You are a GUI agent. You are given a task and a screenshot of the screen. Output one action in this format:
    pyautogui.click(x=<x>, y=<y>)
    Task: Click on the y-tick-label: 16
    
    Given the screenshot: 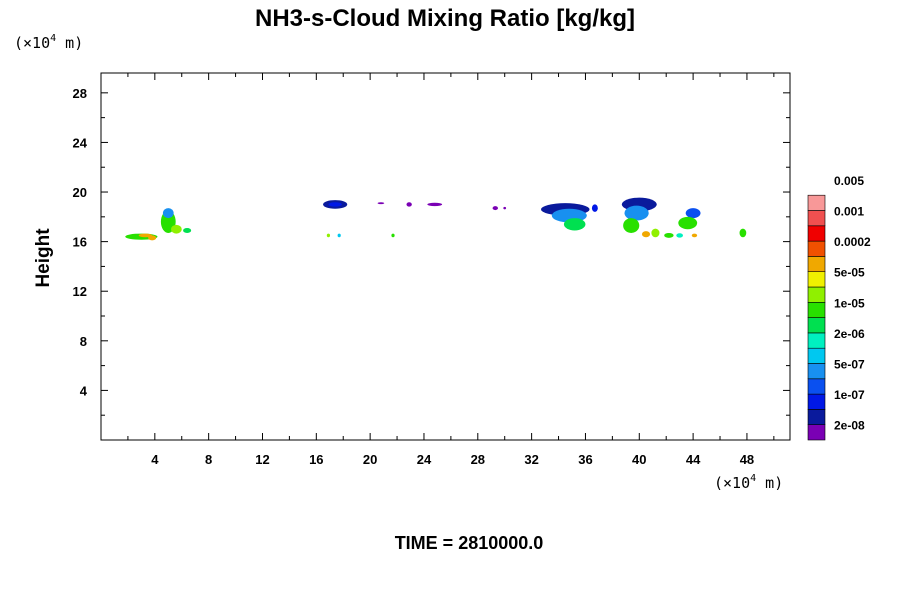 What is the action you would take?
    pyautogui.click(x=80, y=242)
    